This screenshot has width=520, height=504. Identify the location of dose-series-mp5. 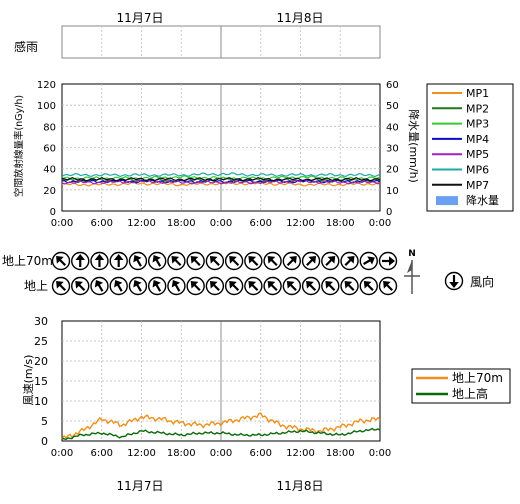
(221, 182).